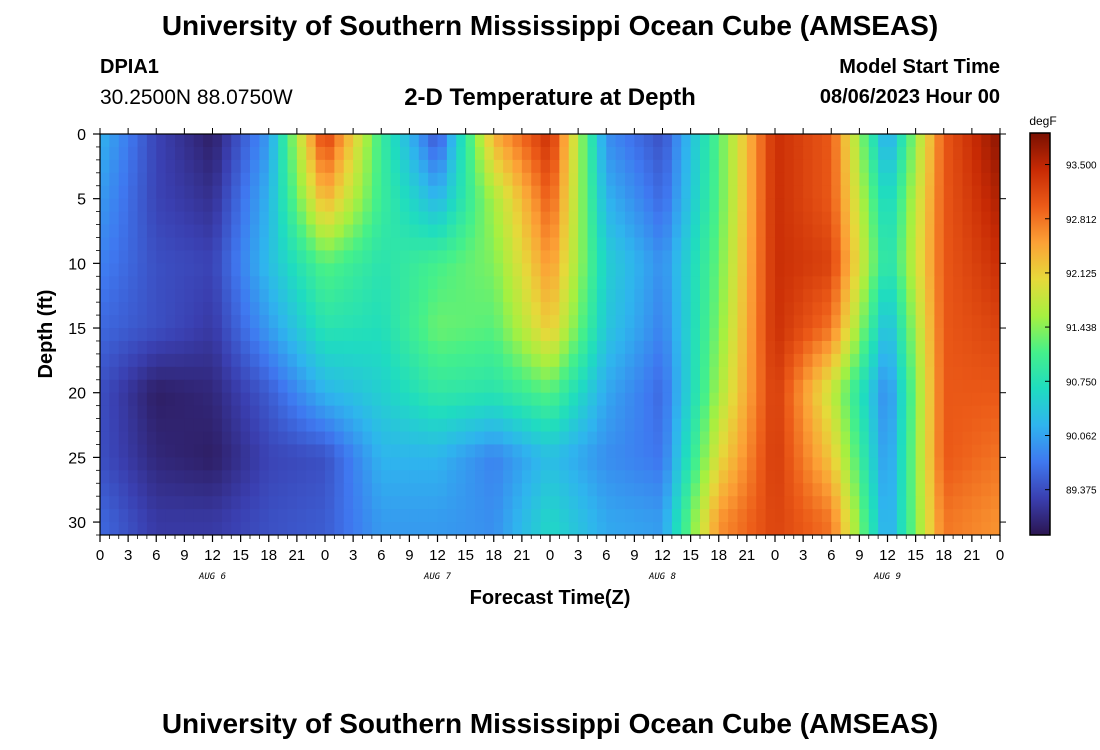 The image size is (1100, 750). I want to click on x-tick-label: 6, so click(156, 555).